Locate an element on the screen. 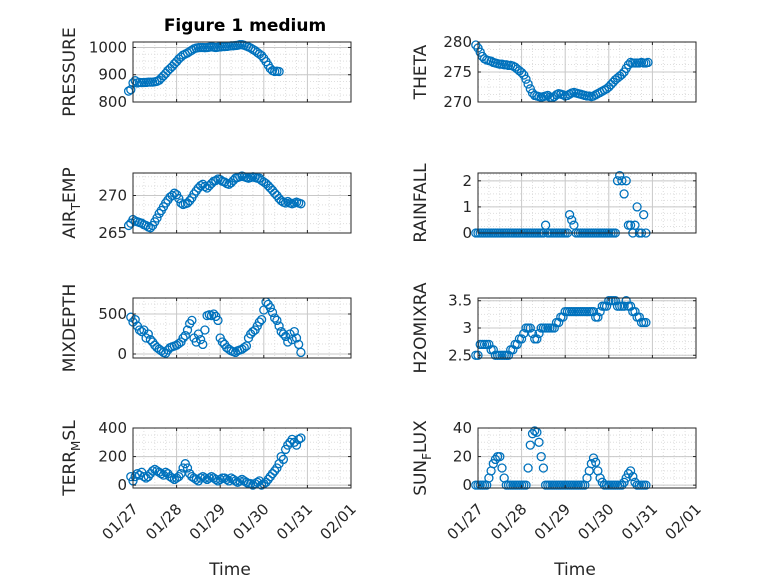 The width and height of the screenshot is (778, 583). y-axis-label: SUNFLUX is located at coordinates (422, 458).